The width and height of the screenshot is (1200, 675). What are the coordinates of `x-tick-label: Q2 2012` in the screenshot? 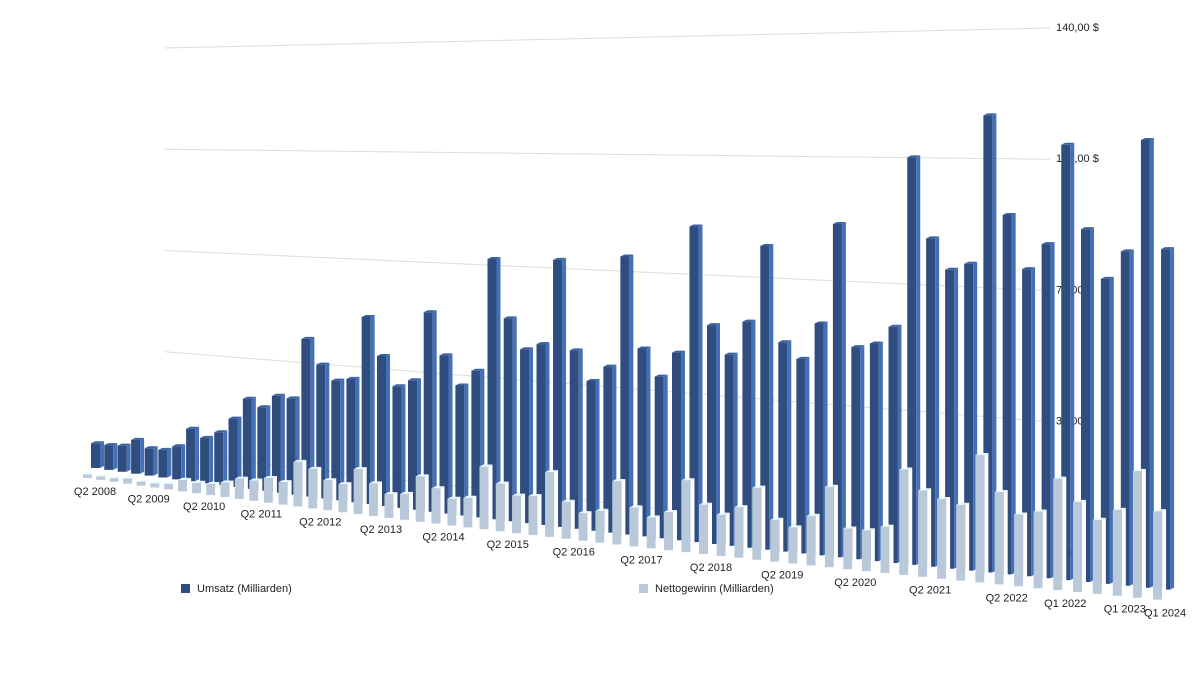 It's located at (320, 522).